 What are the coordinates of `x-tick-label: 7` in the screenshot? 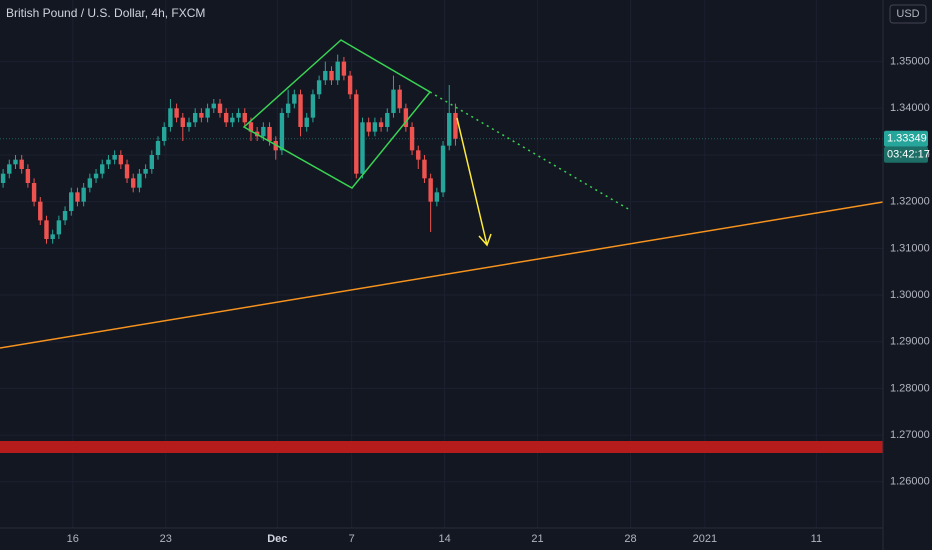 It's located at (352, 539).